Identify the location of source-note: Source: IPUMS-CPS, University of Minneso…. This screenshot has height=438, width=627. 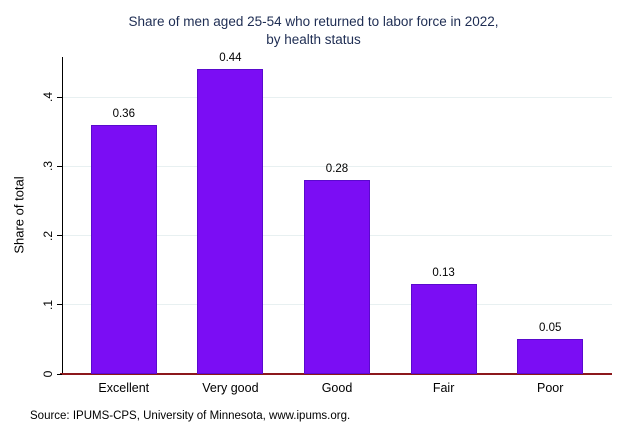
(190, 416).